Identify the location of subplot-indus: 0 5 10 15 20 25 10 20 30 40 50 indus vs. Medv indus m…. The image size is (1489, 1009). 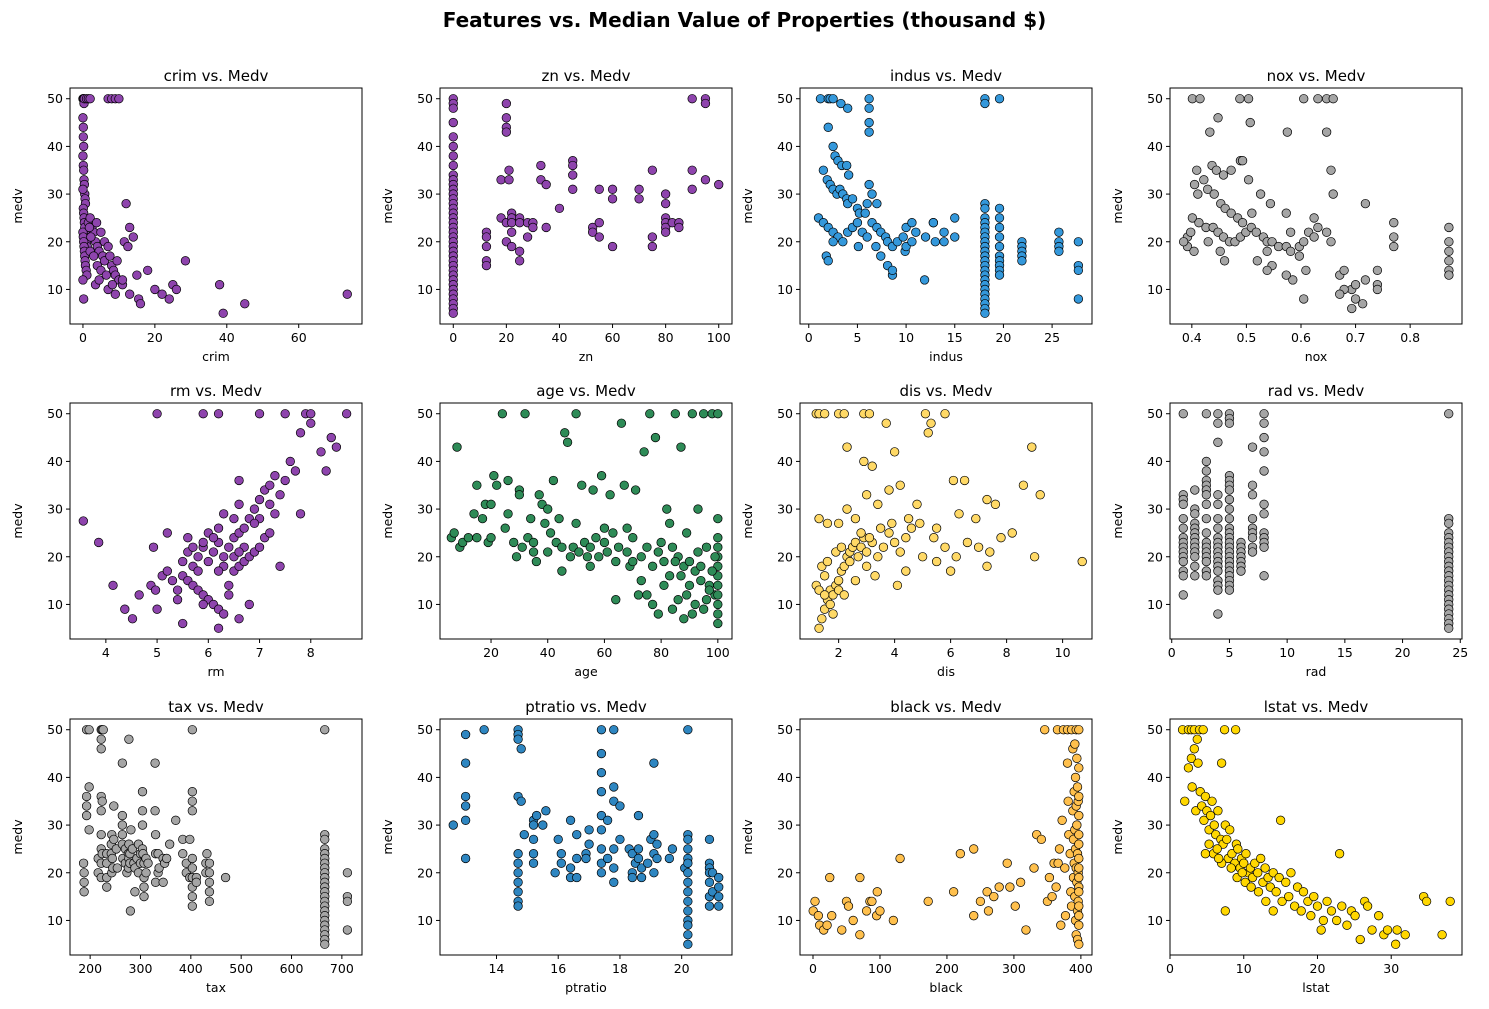
(916, 215).